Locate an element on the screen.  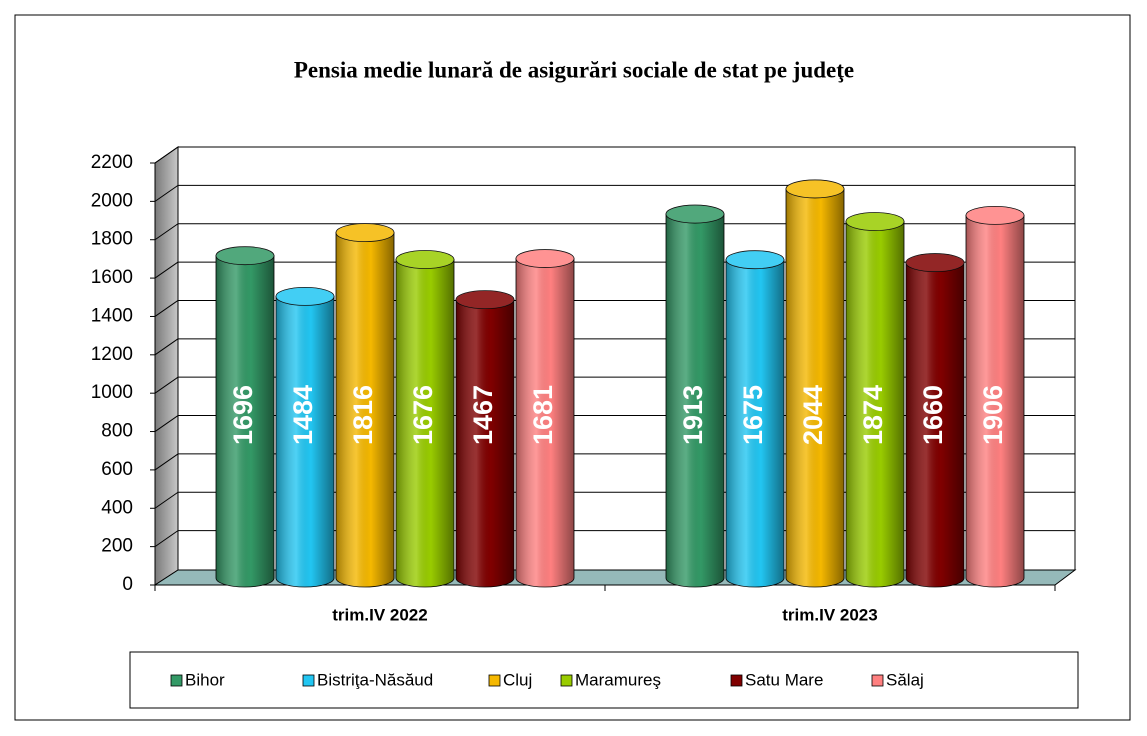
y-tick-label: 800 is located at coordinates (117, 431).